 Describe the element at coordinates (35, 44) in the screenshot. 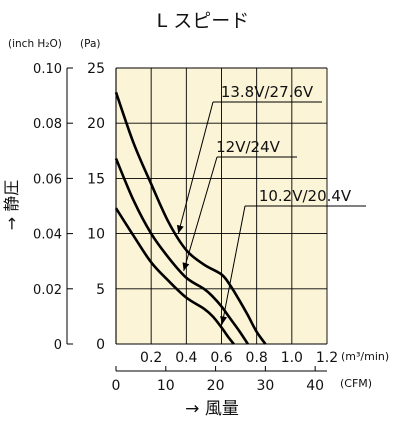

I see `unit-inch-h2o: (inch H₂O)` at that location.